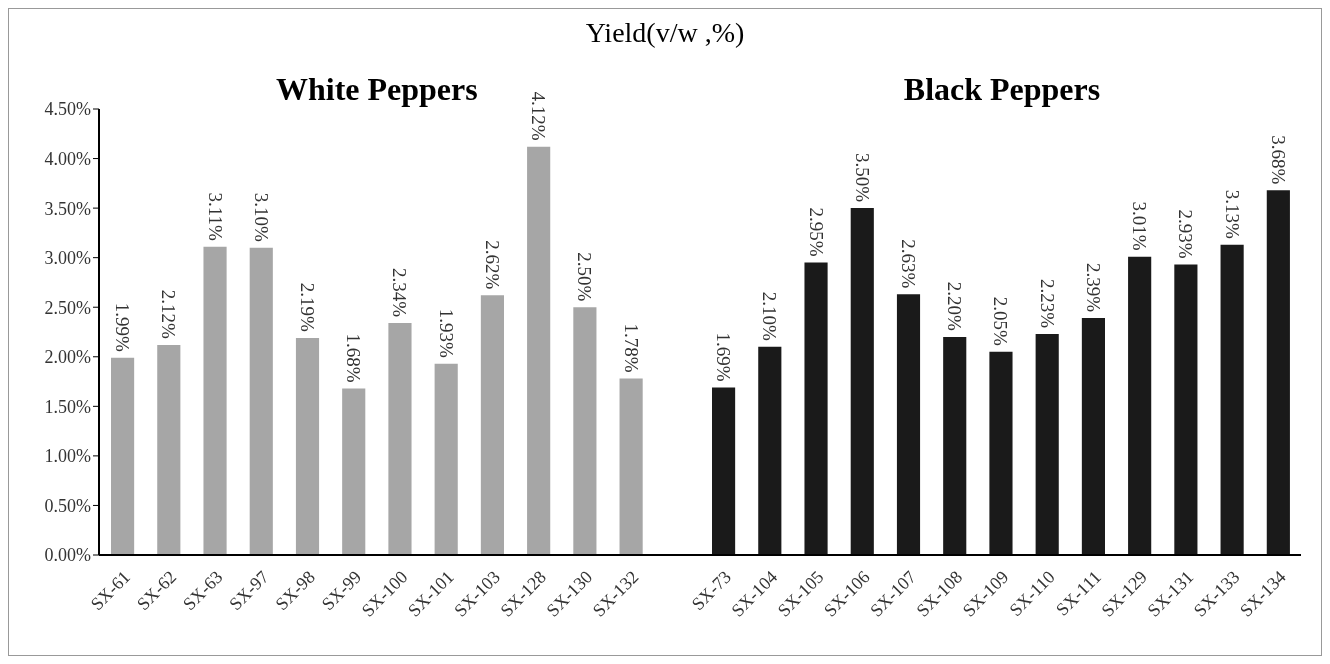 This screenshot has width=1330, height=664. Describe the element at coordinates (67, 505) in the screenshot. I see `y-tick-label: 0.50%` at that location.